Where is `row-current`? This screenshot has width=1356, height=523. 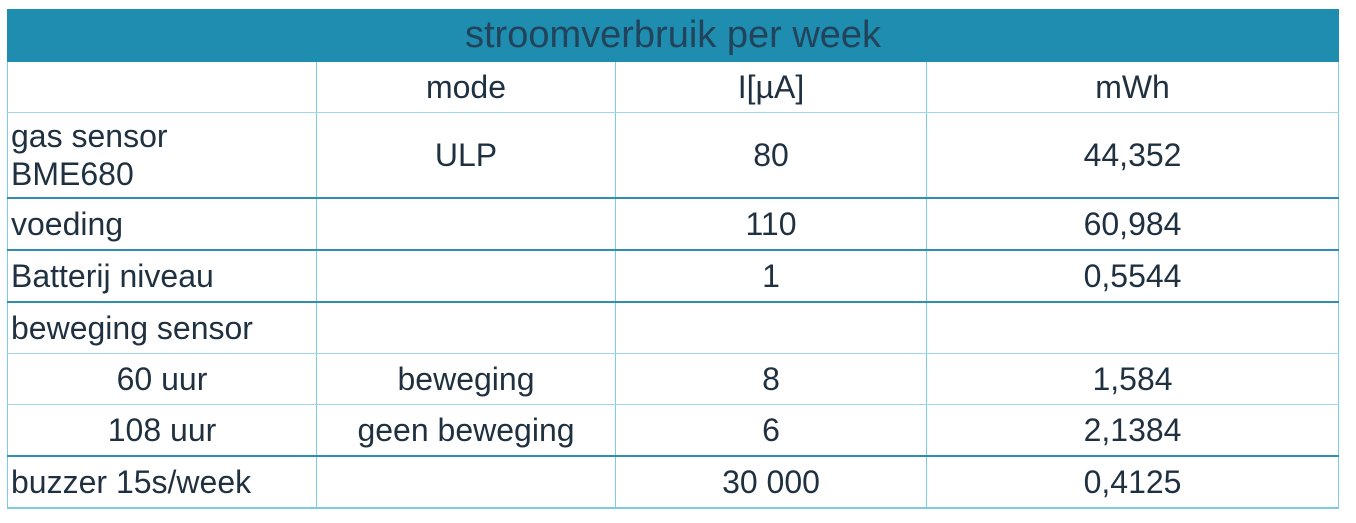
row-current is located at coordinates (771, 328).